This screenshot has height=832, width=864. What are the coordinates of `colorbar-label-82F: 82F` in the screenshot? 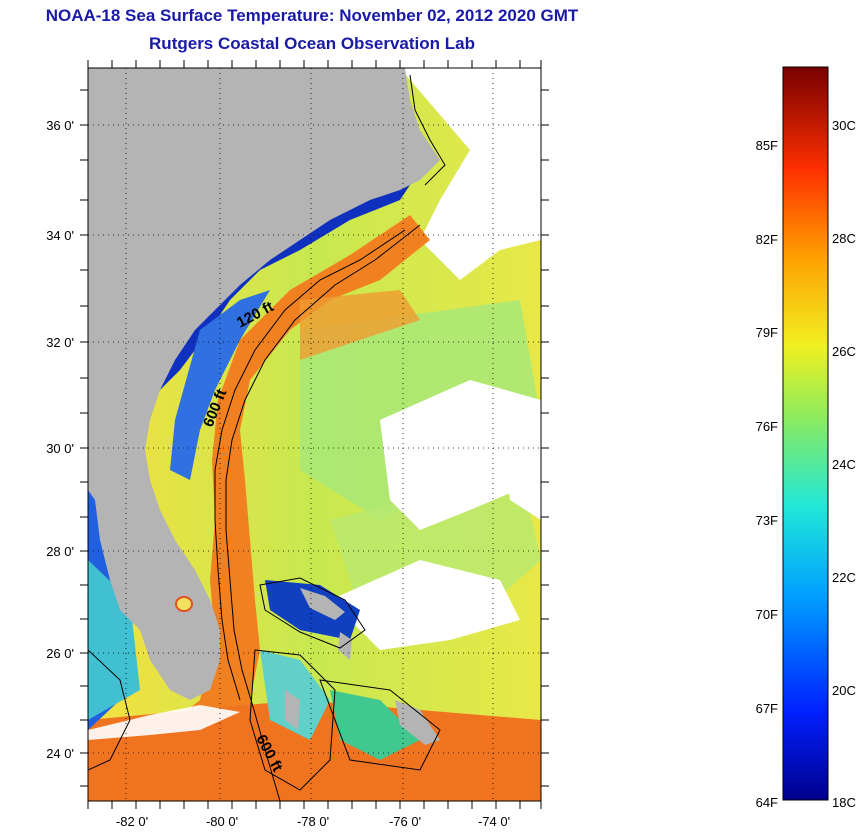 It's located at (767, 239).